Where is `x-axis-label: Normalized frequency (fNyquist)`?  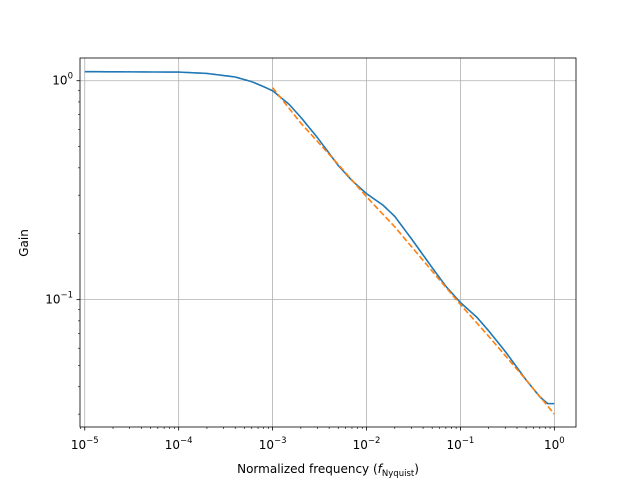 x-axis-label: Normalized frequency (fNyquist) is located at coordinates (328, 470).